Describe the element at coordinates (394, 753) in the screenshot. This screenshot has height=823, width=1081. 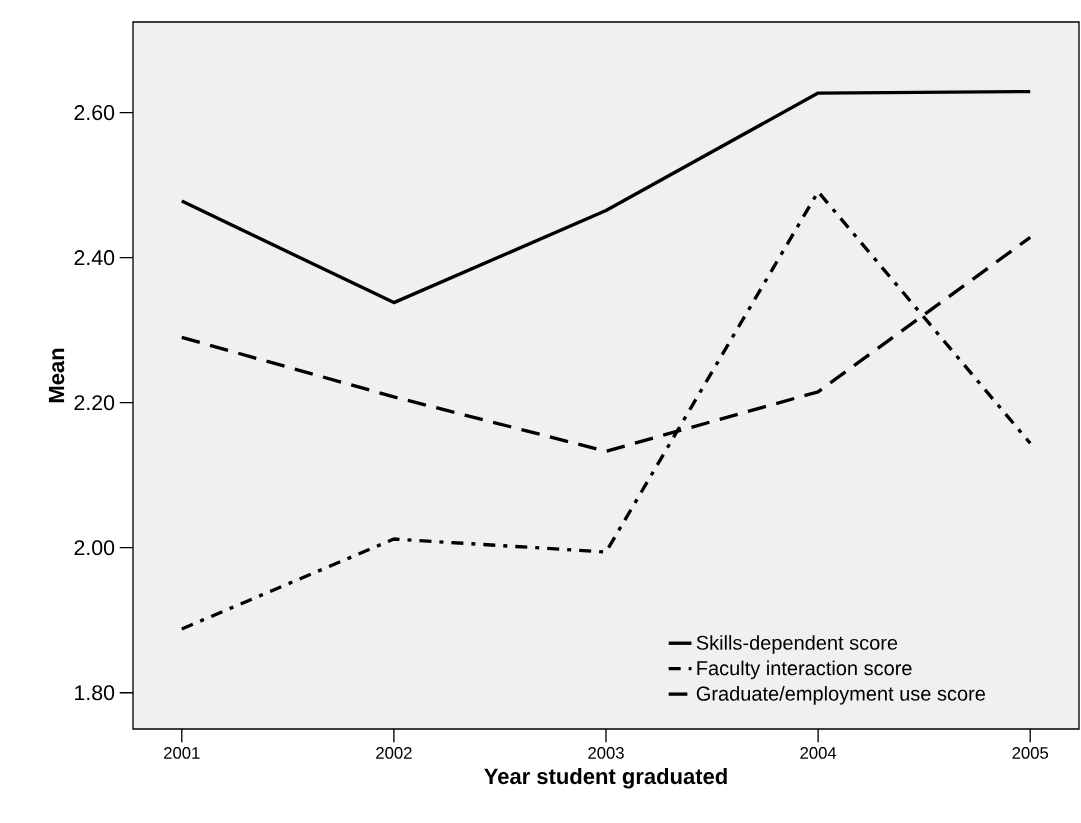
I see `x-tick-label: 2002` at that location.